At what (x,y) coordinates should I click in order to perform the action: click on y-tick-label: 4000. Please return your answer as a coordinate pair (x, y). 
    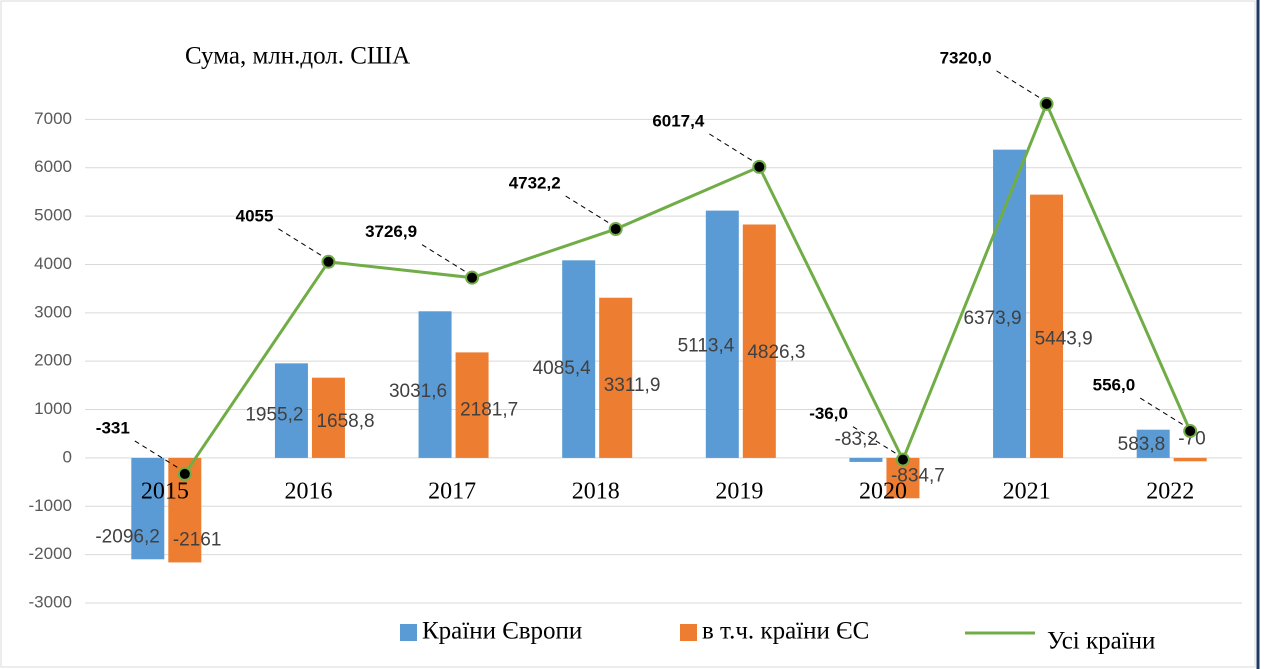
    Looking at the image, I should click on (53, 263).